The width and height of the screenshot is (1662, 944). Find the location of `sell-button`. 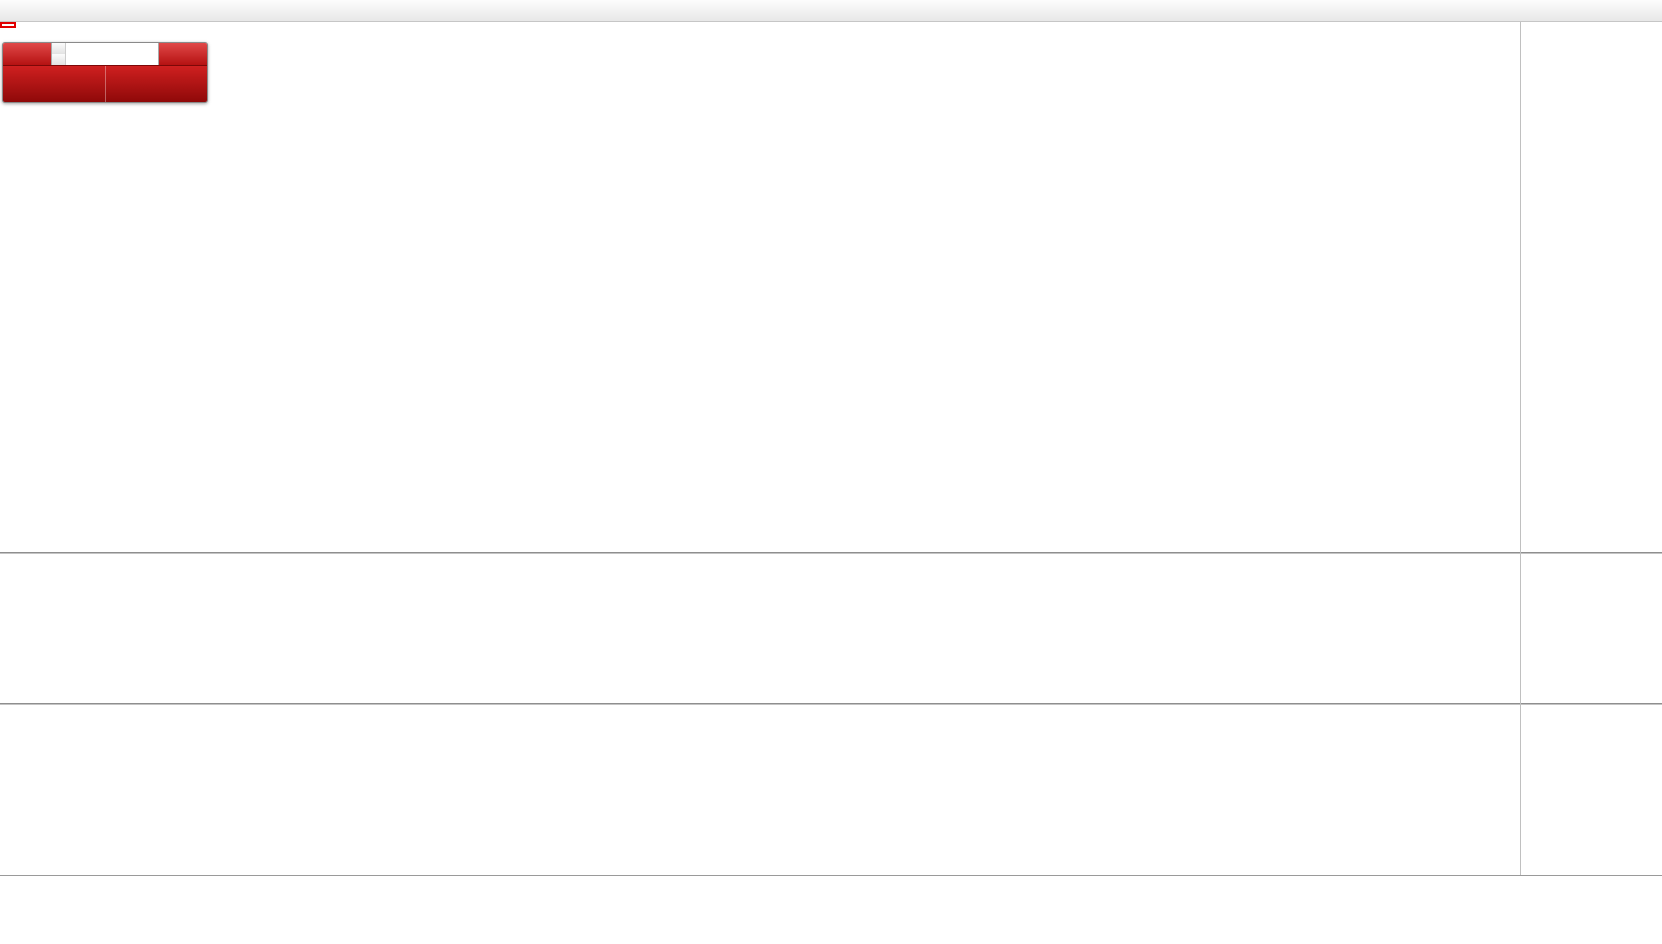

sell-button is located at coordinates (27, 54).